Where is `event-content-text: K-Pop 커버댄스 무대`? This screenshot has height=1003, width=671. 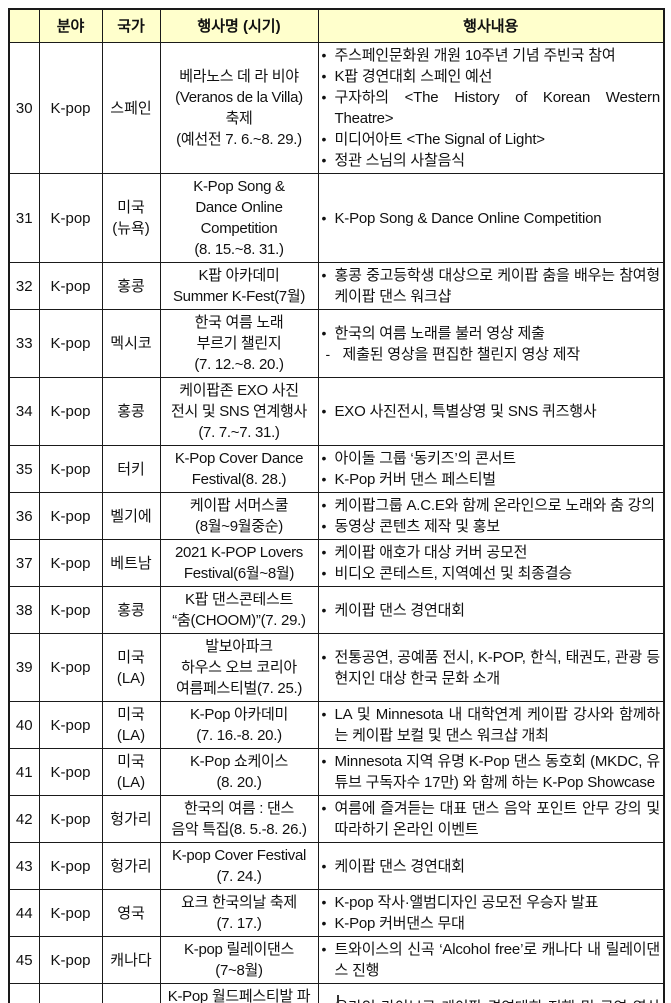 event-content-text: K-Pop 커버댄스 무대 is located at coordinates (399, 923).